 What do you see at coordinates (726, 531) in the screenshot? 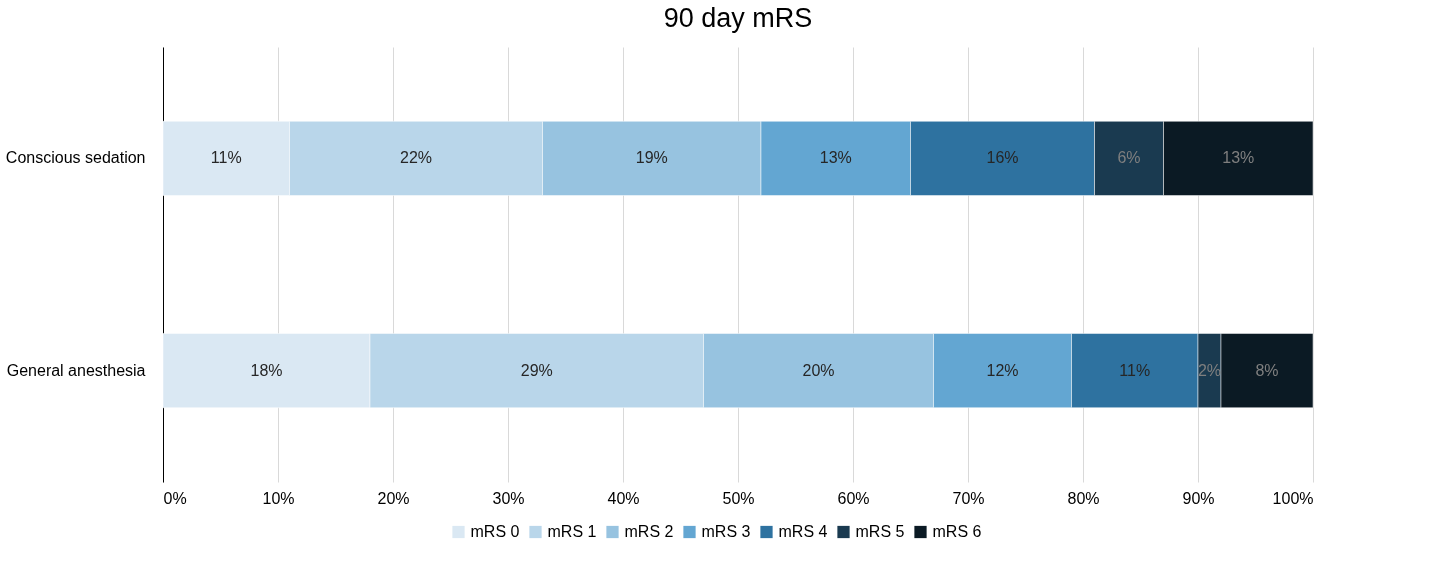
I see `legend-label: mRS 3` at bounding box center [726, 531].